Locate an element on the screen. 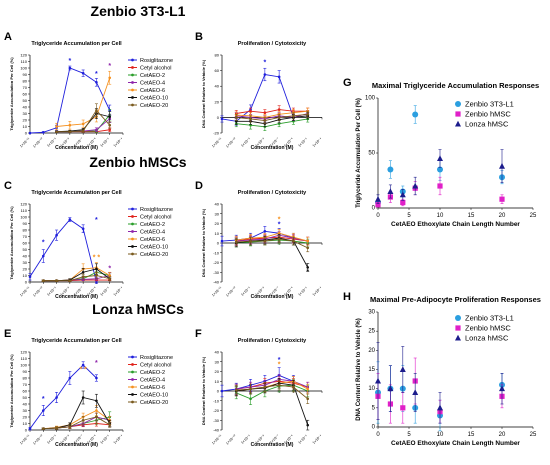 The height and width of the screenshot is (465, 550). legend-label: CetAEO-10 is located at coordinates (154, 99).